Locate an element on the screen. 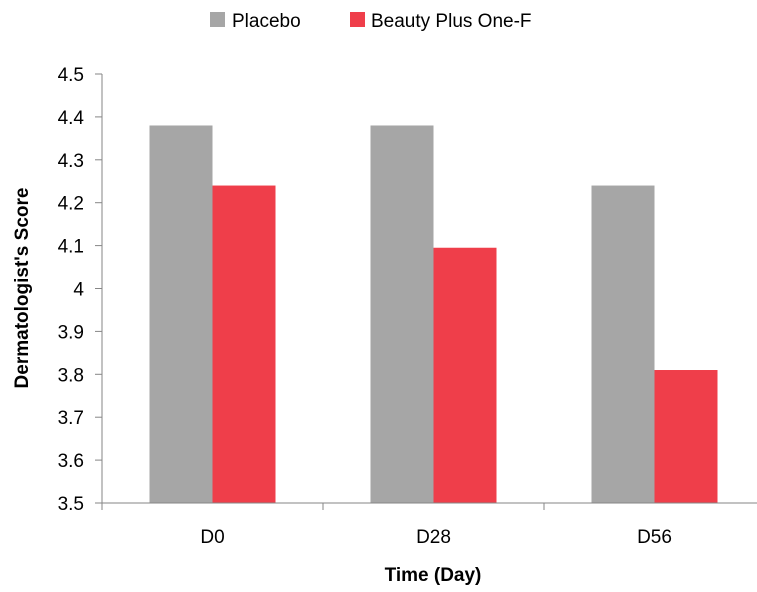 Image resolution: width=757 pixels, height=592 pixels. x-tick-label: D0 is located at coordinates (212, 537).